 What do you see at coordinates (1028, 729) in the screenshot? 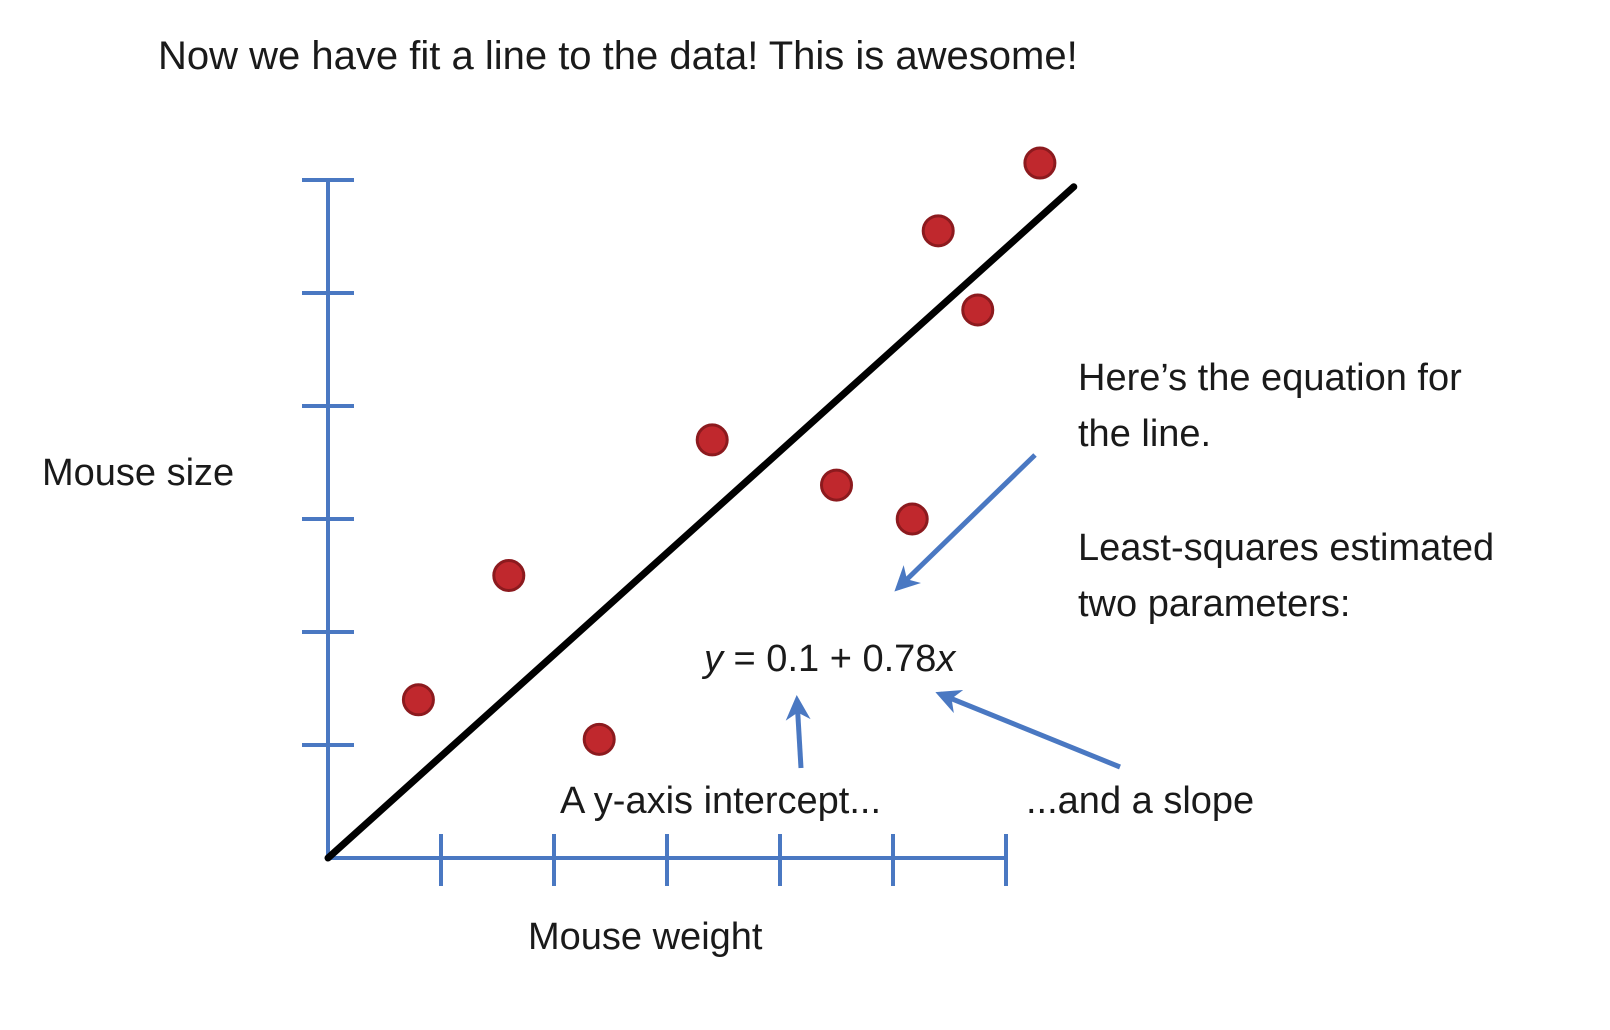
I see `slope-pointer-arrow` at bounding box center [1028, 729].